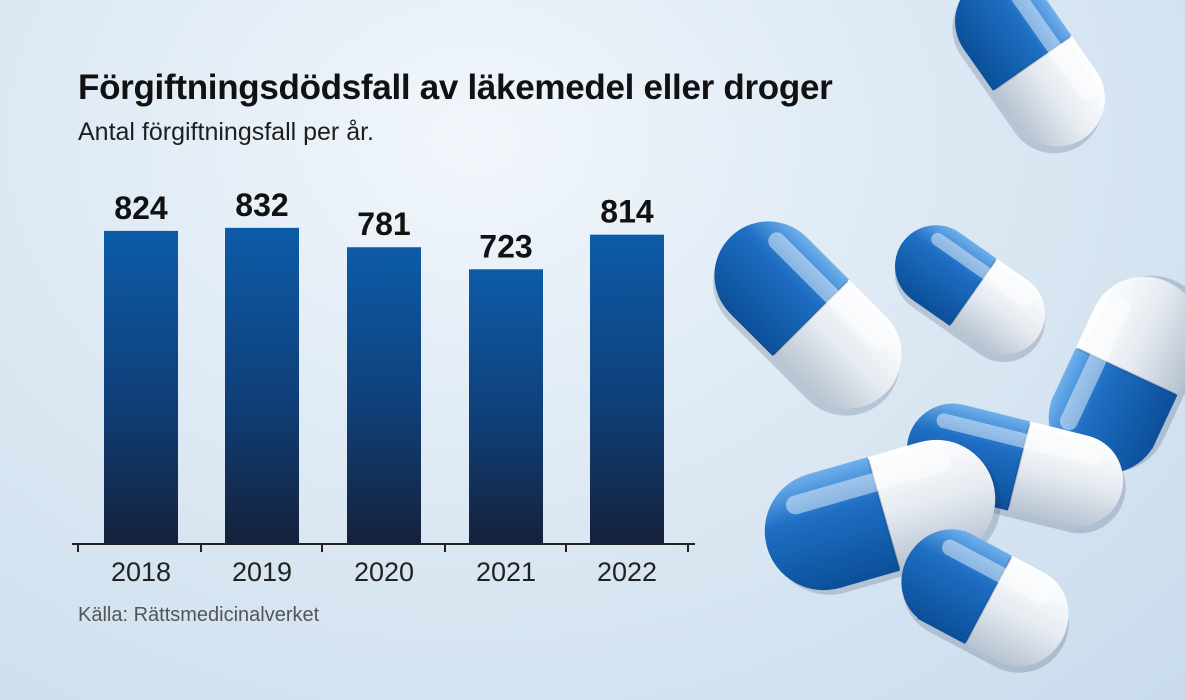 The height and width of the screenshot is (700, 1185). Describe the element at coordinates (261, 205) in the screenshot. I see `data-label-2019: 832` at that location.